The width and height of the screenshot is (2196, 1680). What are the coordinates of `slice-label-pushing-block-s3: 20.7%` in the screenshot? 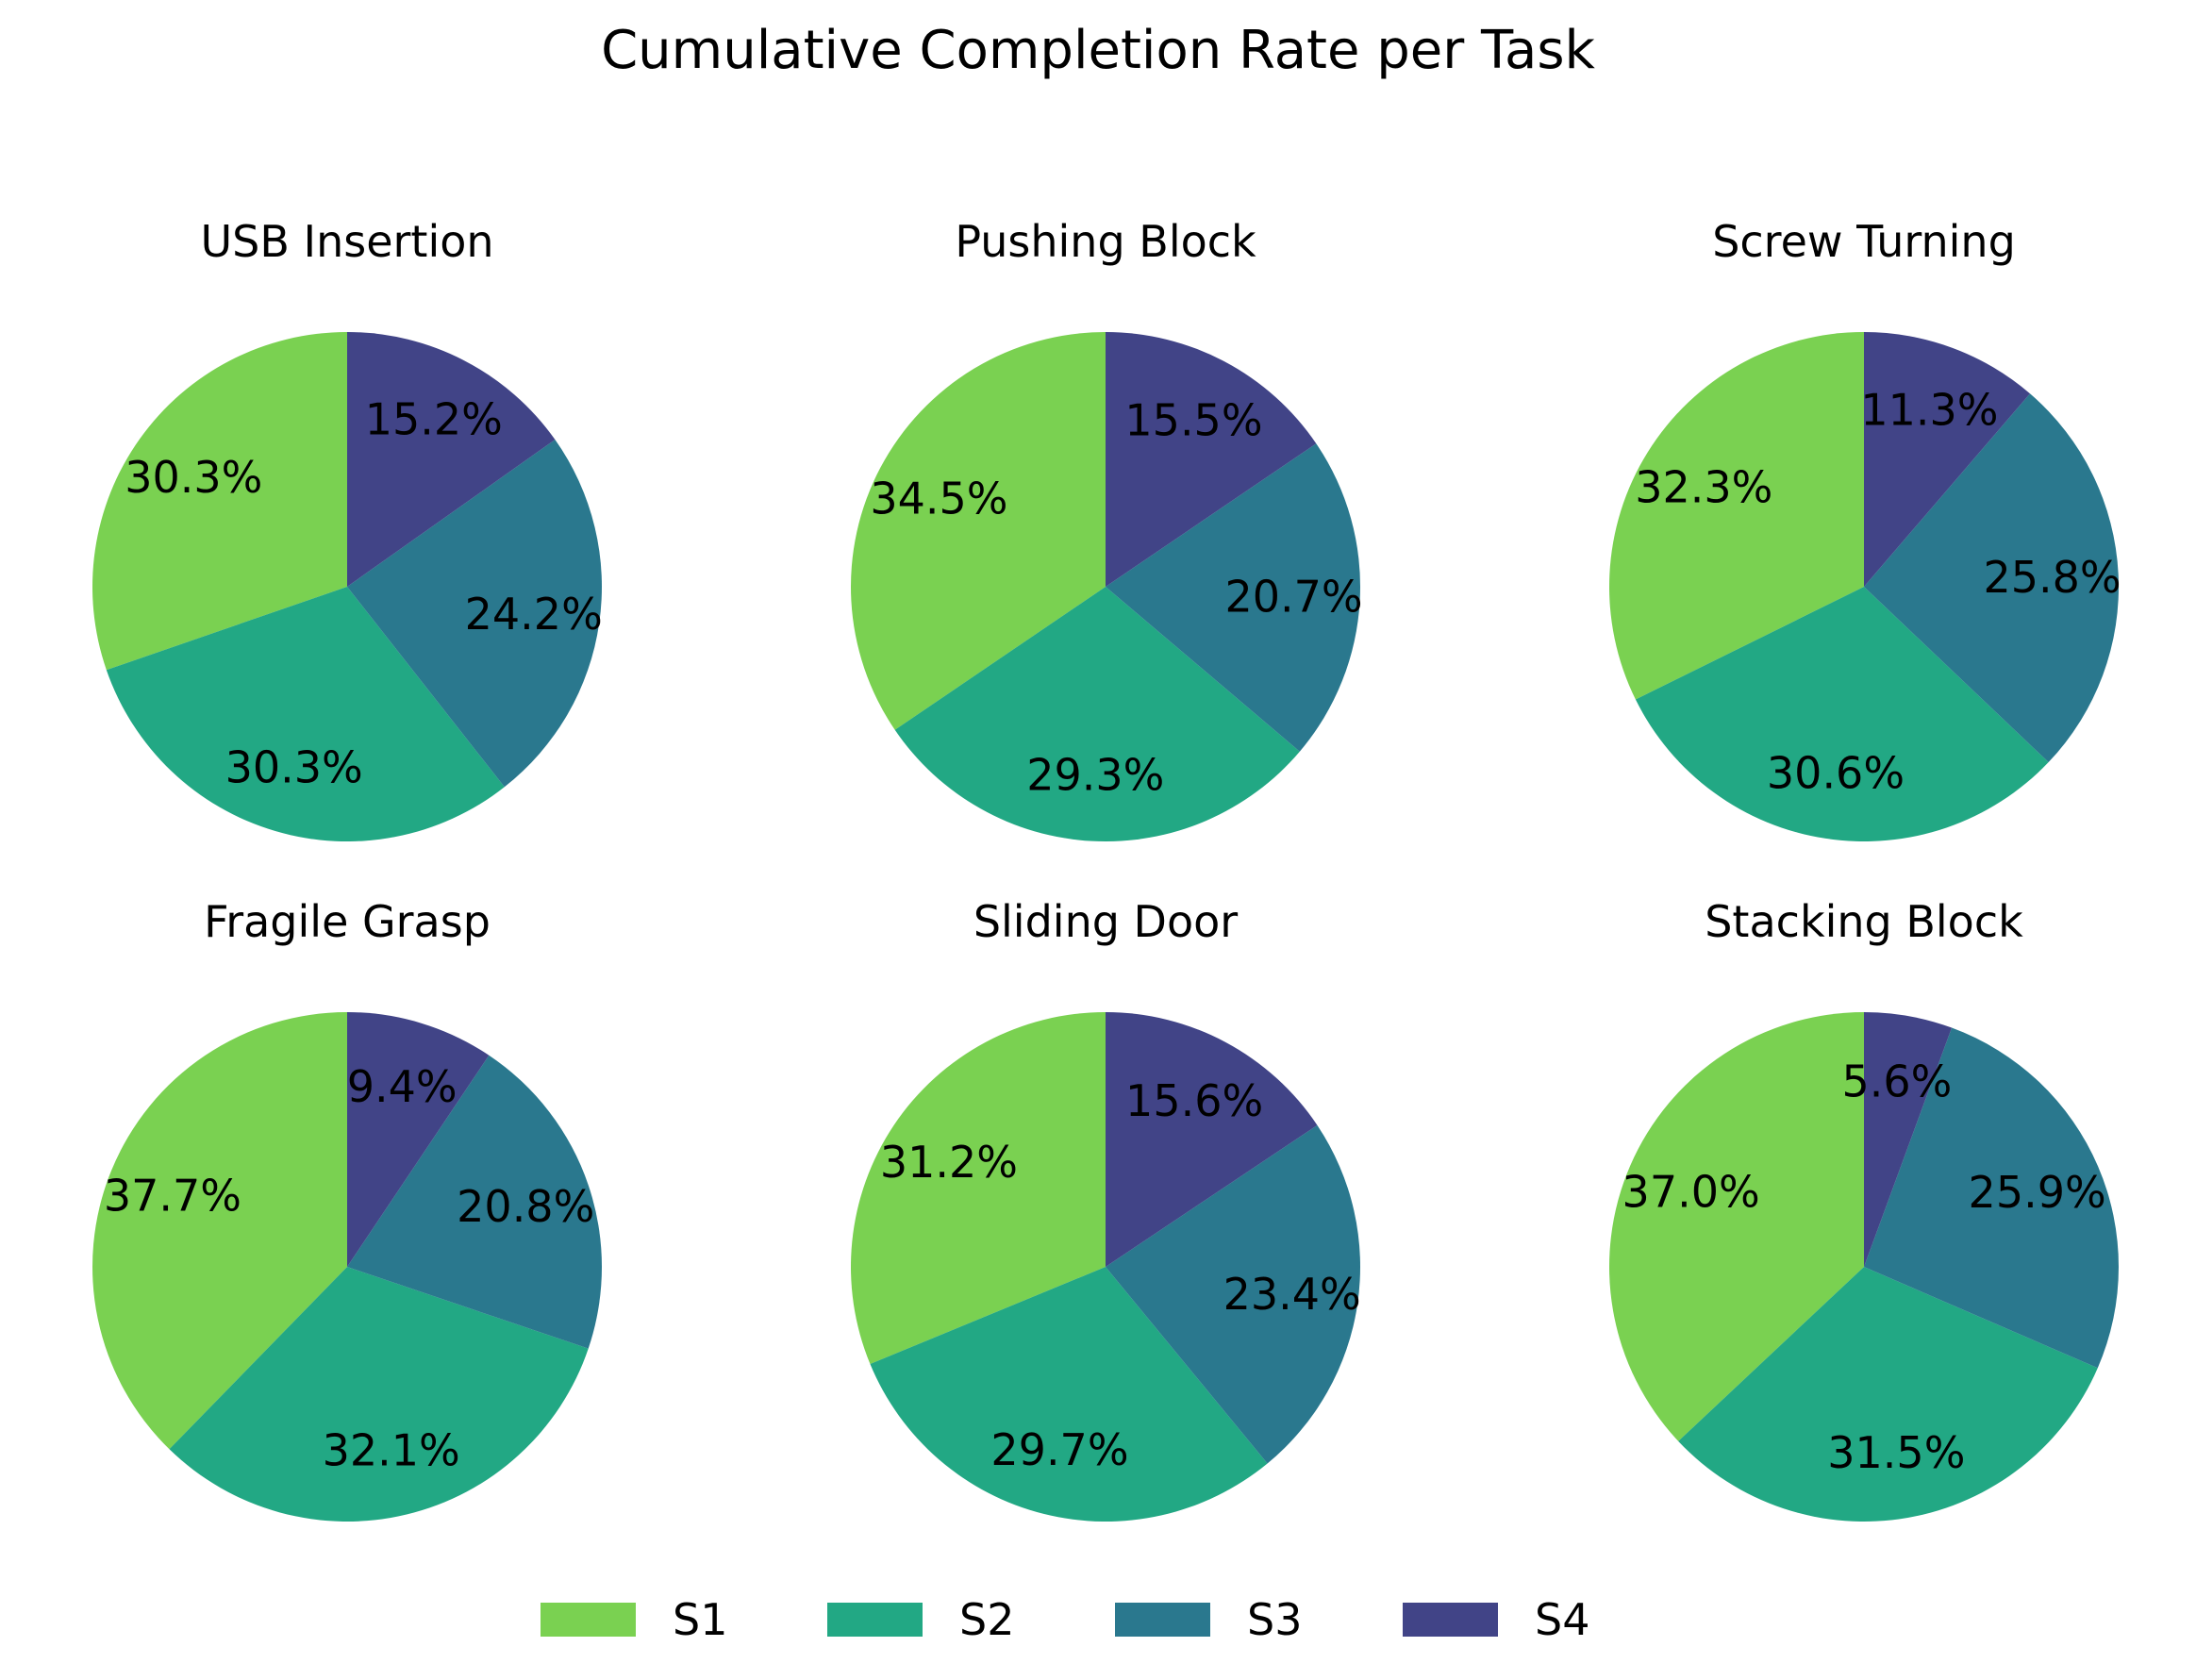 It's located at (1293, 597).